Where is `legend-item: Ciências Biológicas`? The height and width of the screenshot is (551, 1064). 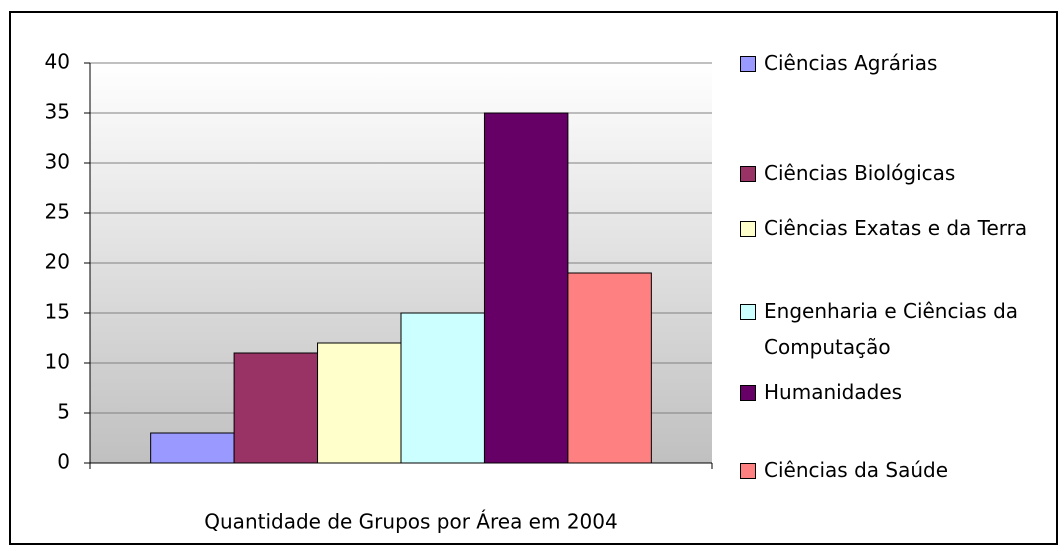 legend-item: Ciências Biológicas is located at coordinates (897, 173).